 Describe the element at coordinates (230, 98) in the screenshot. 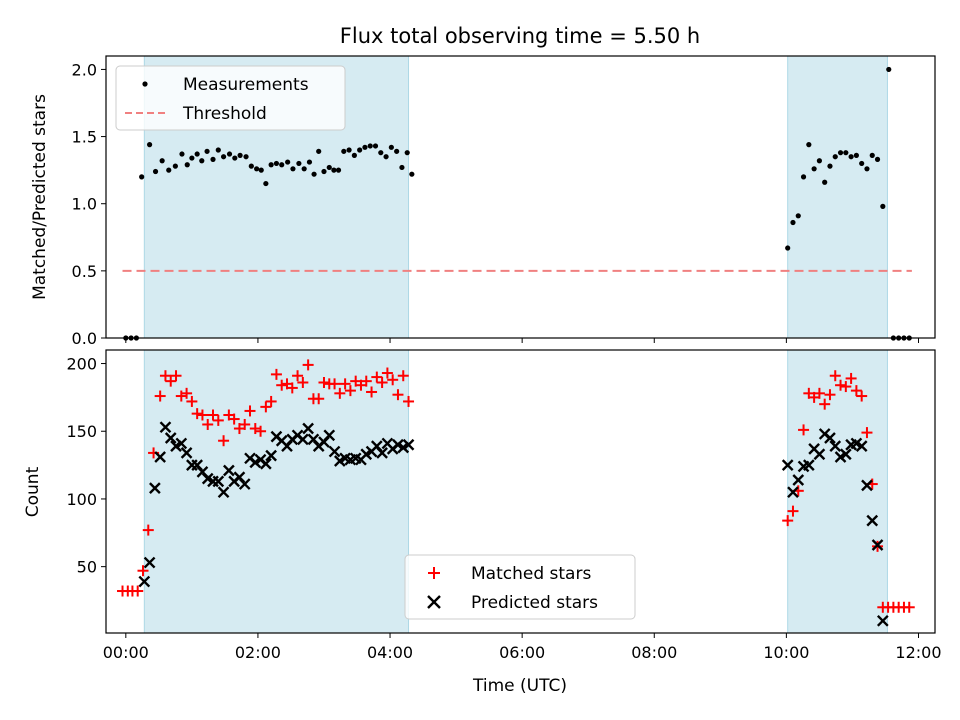

I see `top-legend-box` at that location.